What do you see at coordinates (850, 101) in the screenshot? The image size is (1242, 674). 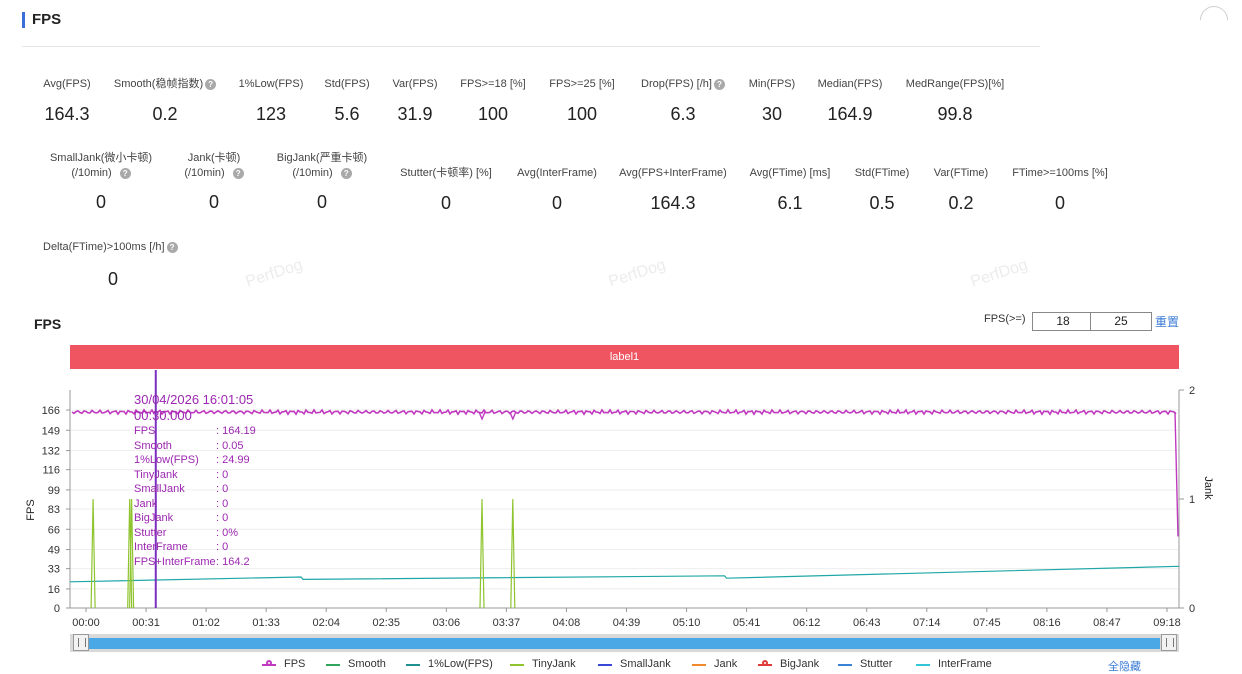 I see `stat-card: Median(FPS) 164.9` at bounding box center [850, 101].